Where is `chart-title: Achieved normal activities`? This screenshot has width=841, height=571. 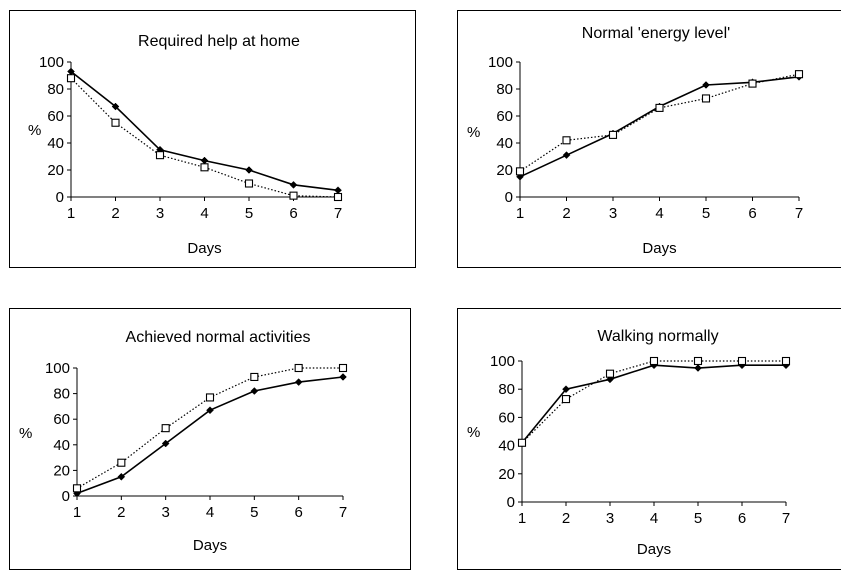
chart-title: Achieved normal activities is located at coordinates (218, 337).